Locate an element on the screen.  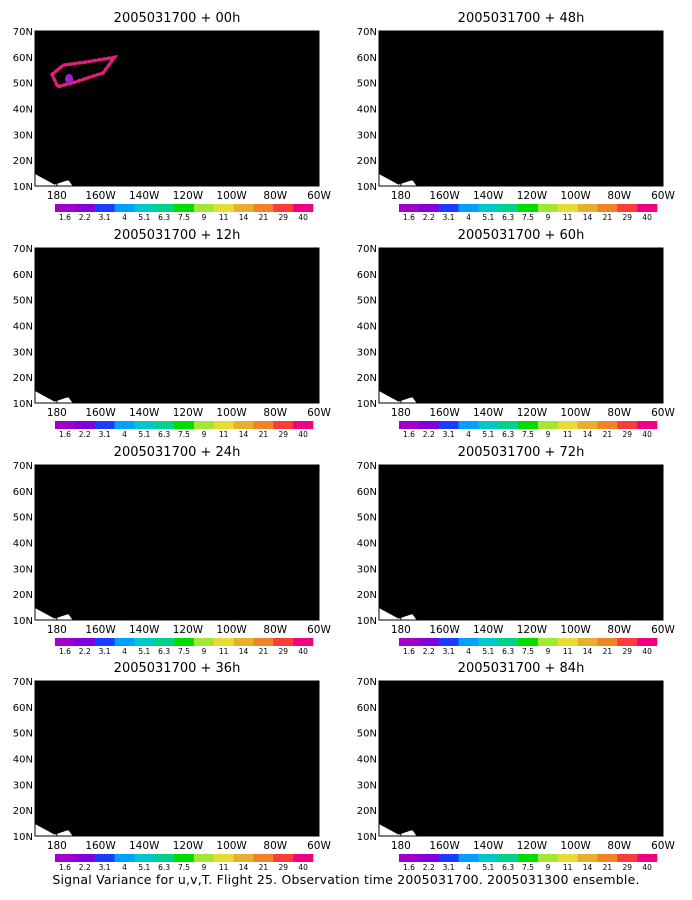
colorbar-label: 9 is located at coordinates (203, 867).